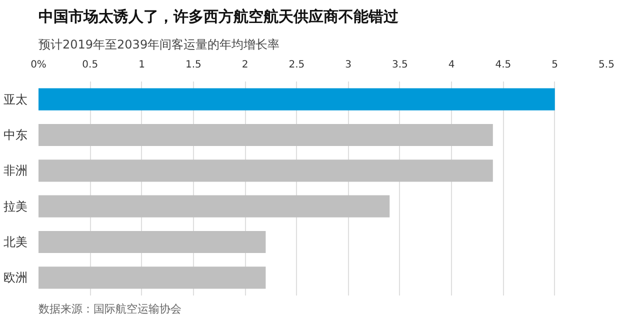 The width and height of the screenshot is (620, 320). I want to click on x-tick-label: 5.5, so click(606, 65).